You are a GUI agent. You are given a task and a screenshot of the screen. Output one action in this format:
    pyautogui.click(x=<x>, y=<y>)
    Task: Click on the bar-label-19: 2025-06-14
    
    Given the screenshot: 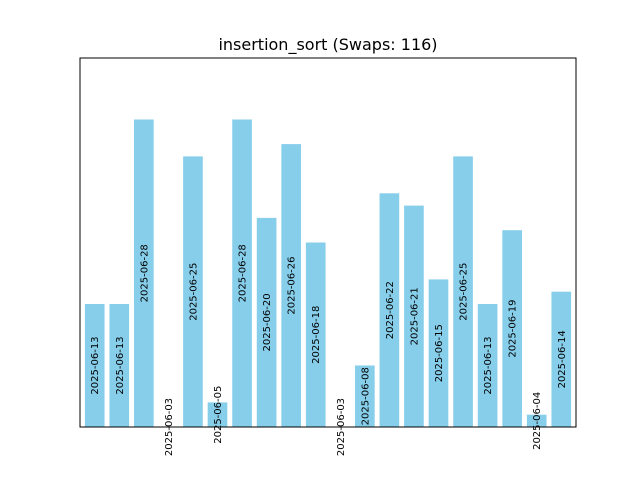 What is the action you would take?
    pyautogui.click(x=562, y=359)
    